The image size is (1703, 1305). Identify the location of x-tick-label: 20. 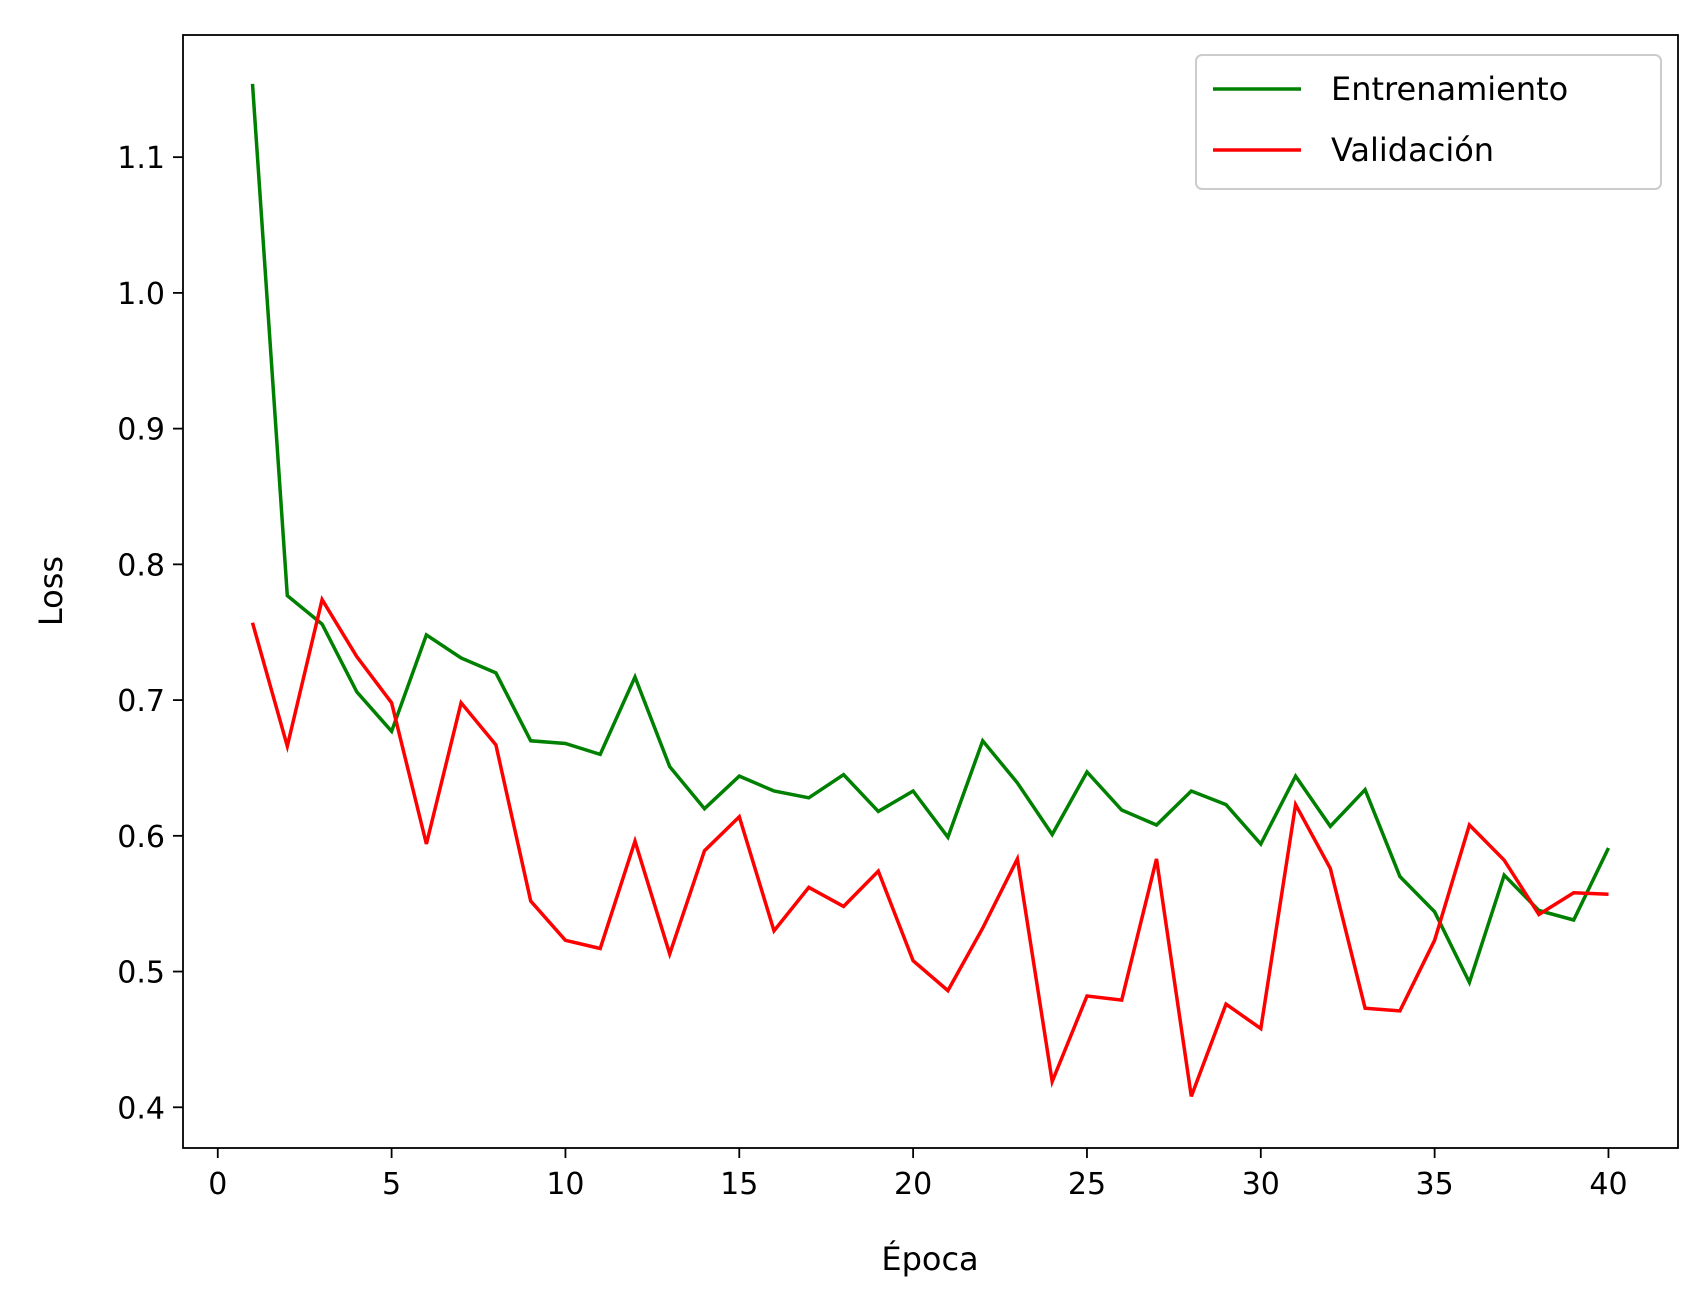
(913, 1184).